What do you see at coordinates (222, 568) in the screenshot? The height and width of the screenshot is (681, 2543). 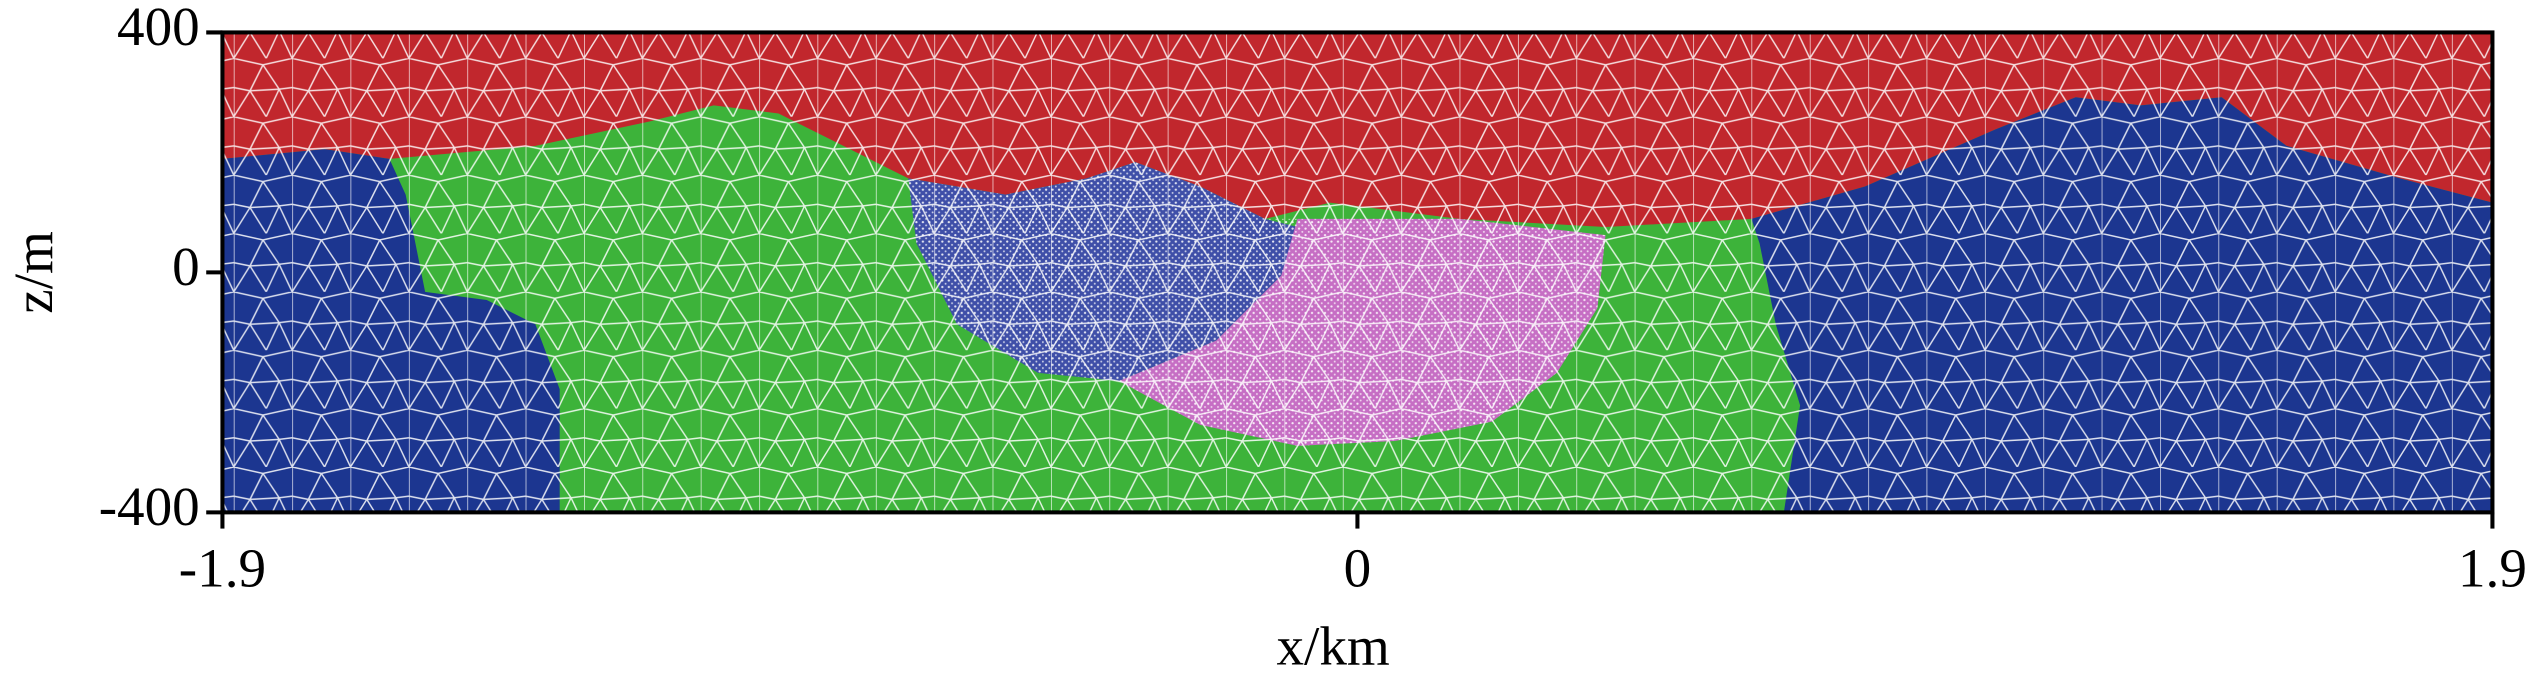 I see `x-tick-label: -1.9` at bounding box center [222, 568].